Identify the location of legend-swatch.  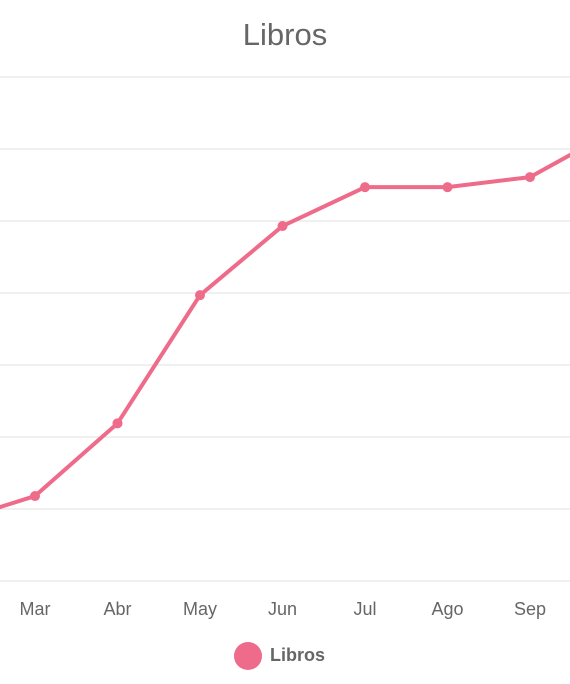
(248, 656).